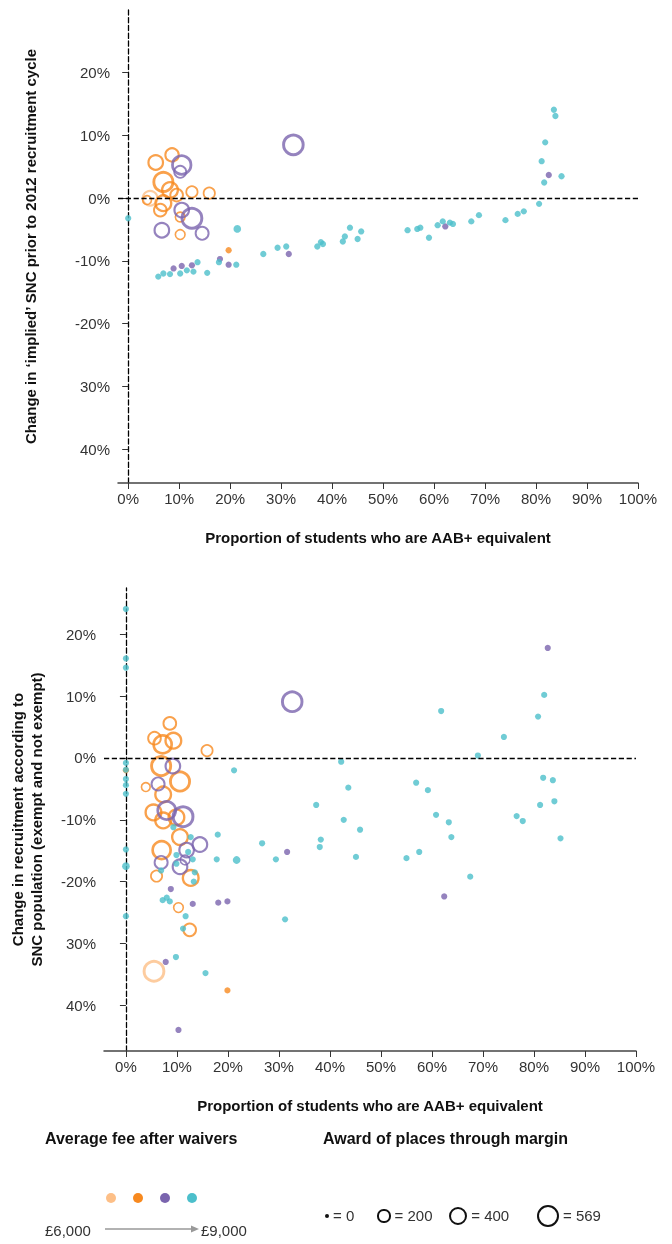 The width and height of the screenshot is (672, 1244). Describe the element at coordinates (68, 1230) in the screenshot. I see `text: £6,000` at that location.